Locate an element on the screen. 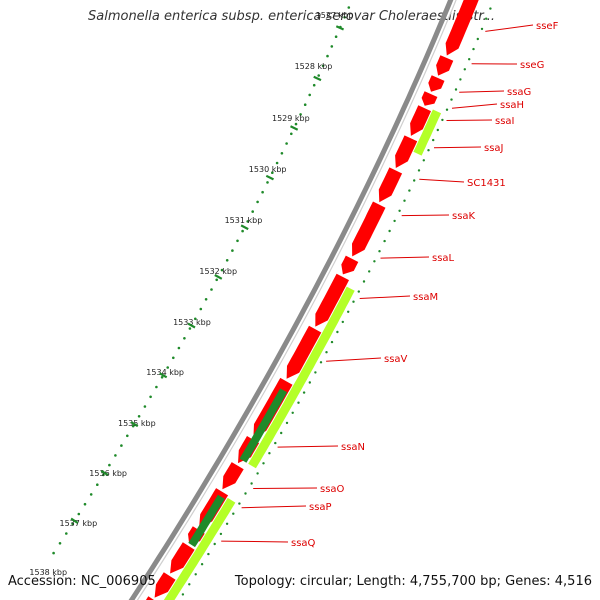 The height and width of the screenshot is (600, 600). tick-label: 1535 kbp is located at coordinates (137, 423).